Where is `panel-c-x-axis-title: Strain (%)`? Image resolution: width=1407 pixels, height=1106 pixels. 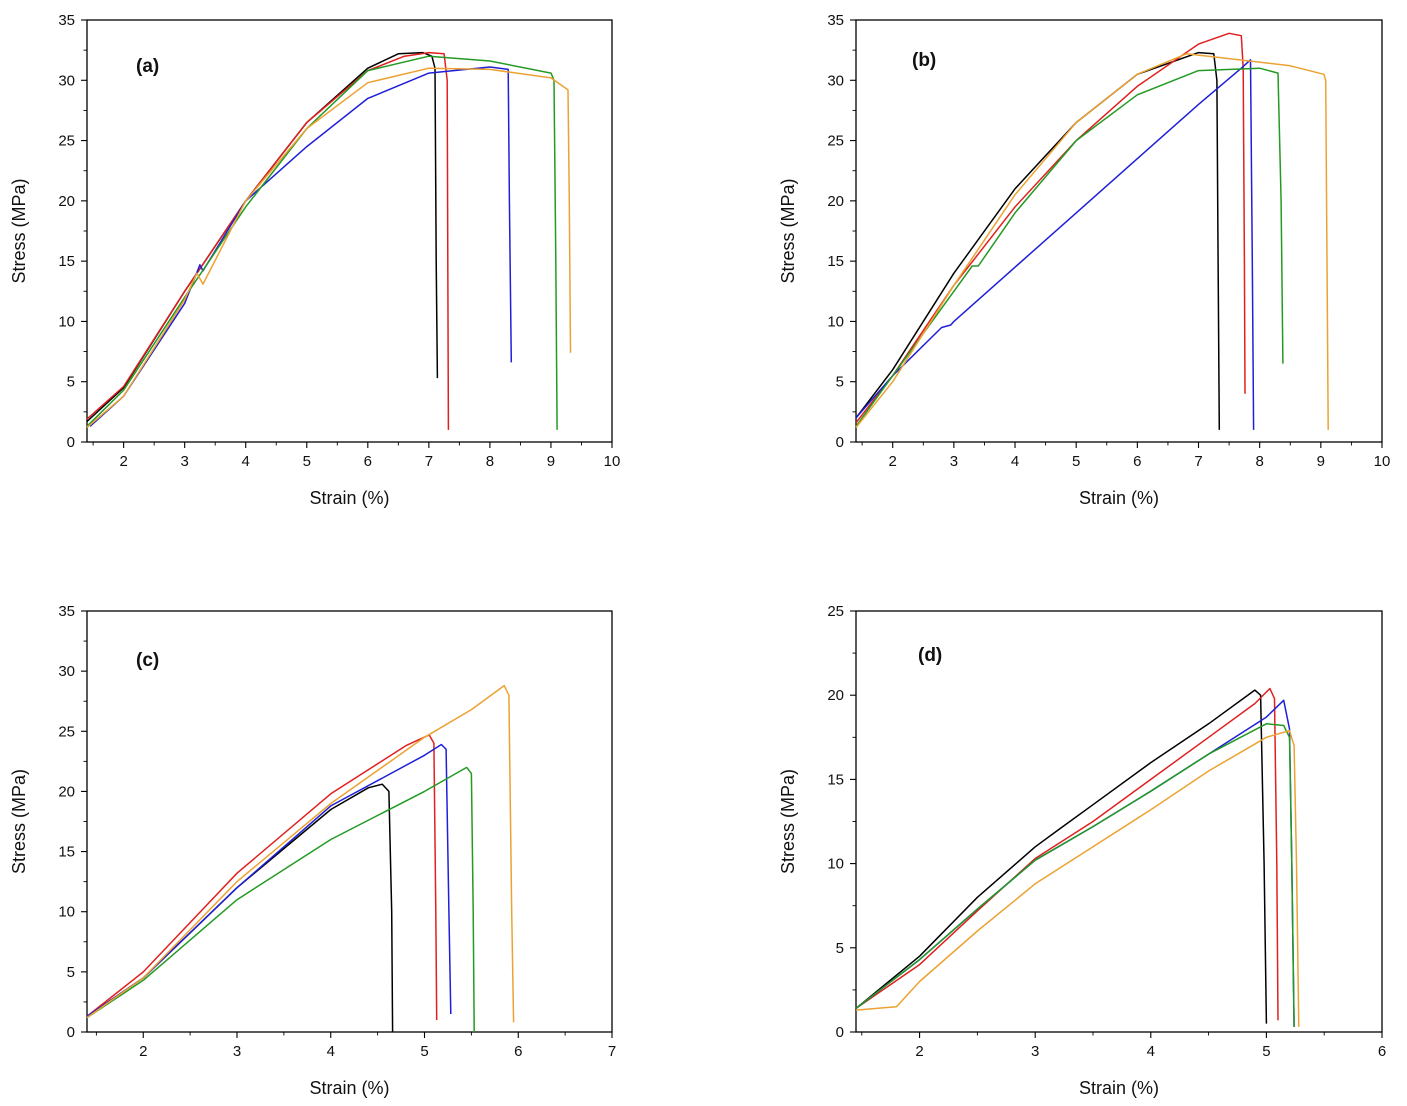
panel-c-x-axis-title: Strain (%) is located at coordinates (349, 1088).